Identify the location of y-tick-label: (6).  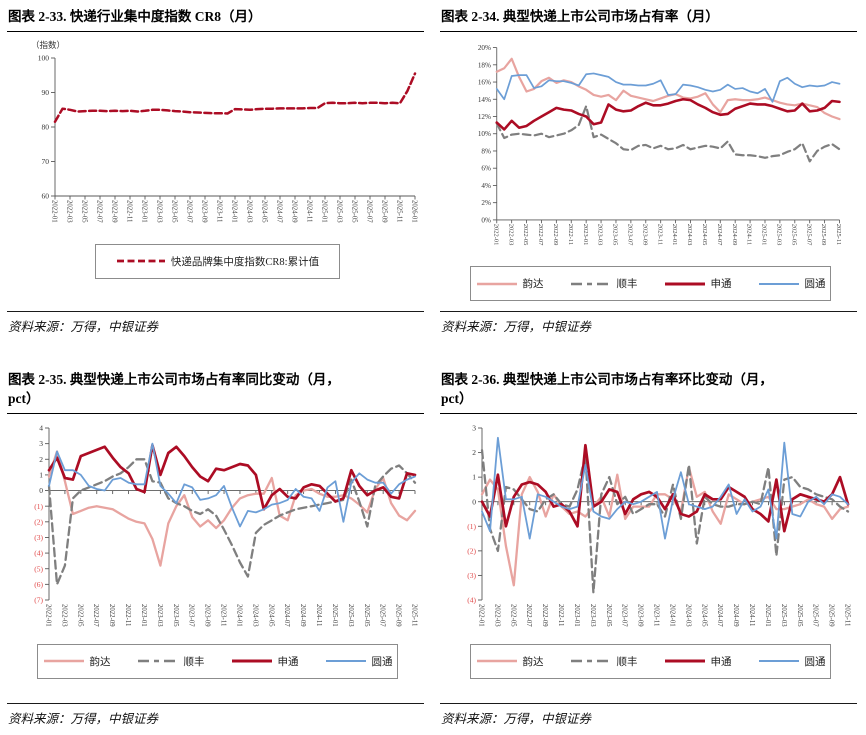
(38, 584).